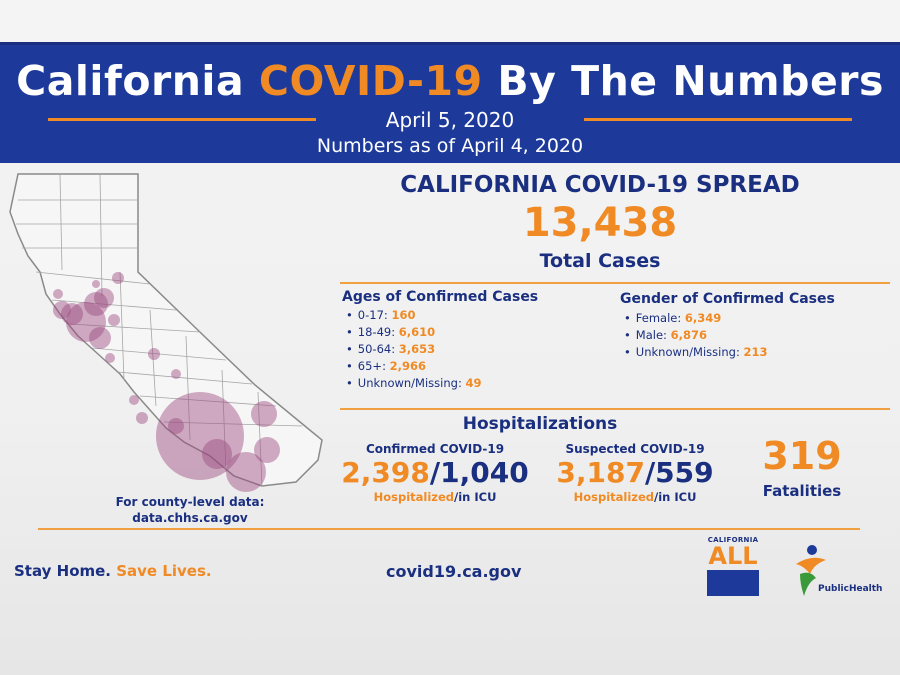  Describe the element at coordinates (450, 81) in the screenshot. I see `page-title: California COVID-19 By The Numbers` at that location.